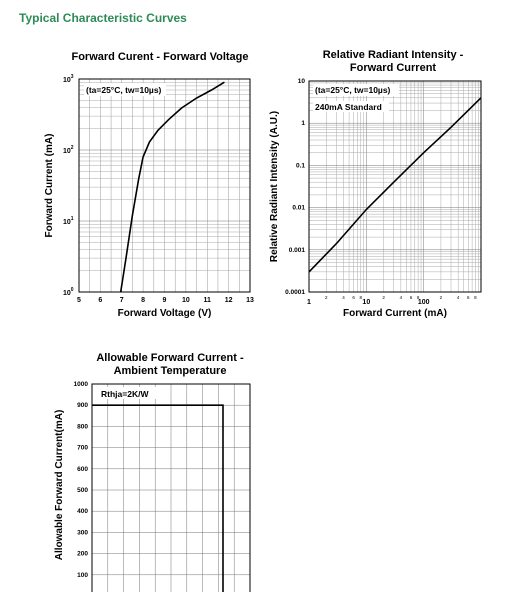 Image resolution: width=522 pixels, height=592 pixels. Describe the element at coordinates (82, 448) in the screenshot. I see `chart3-y-tick-label: 700` at that location.